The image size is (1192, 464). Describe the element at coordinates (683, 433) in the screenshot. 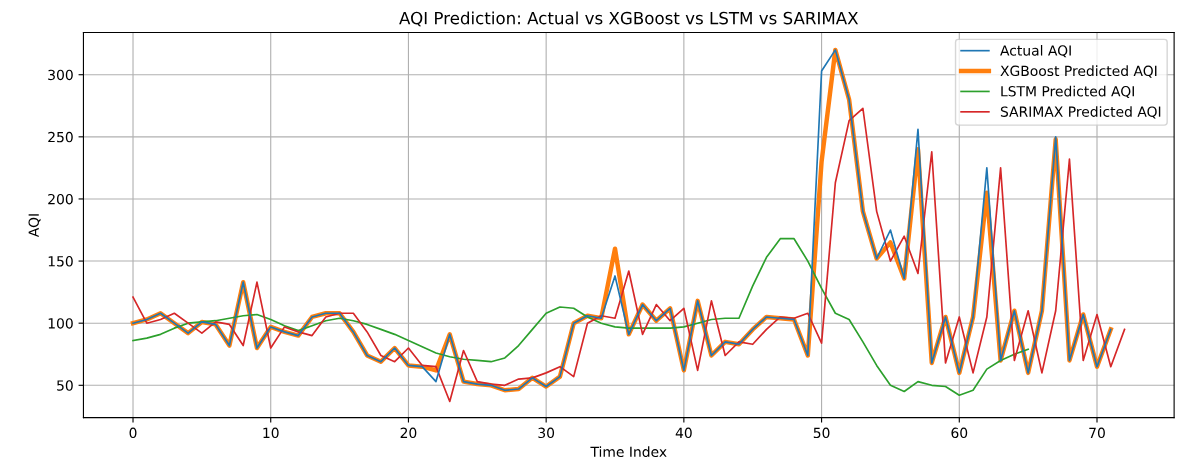

I see `x-tick-label: 40` at that location.